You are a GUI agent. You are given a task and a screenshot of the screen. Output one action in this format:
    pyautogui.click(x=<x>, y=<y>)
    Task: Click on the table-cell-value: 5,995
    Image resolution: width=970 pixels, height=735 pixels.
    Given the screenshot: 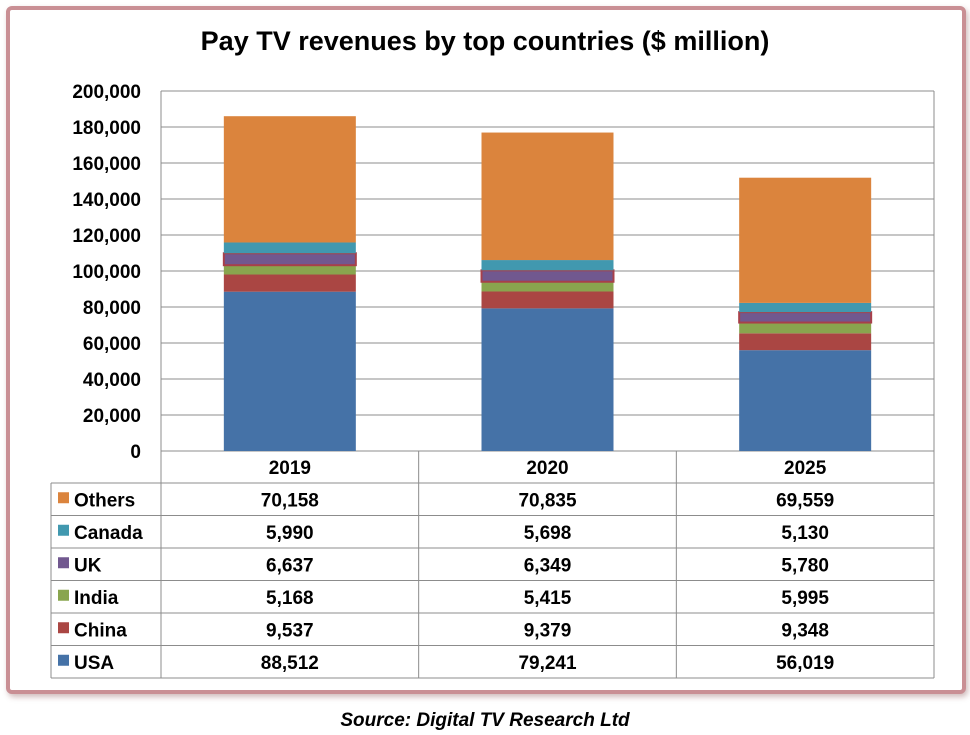 What is the action you would take?
    pyautogui.click(x=805, y=598)
    